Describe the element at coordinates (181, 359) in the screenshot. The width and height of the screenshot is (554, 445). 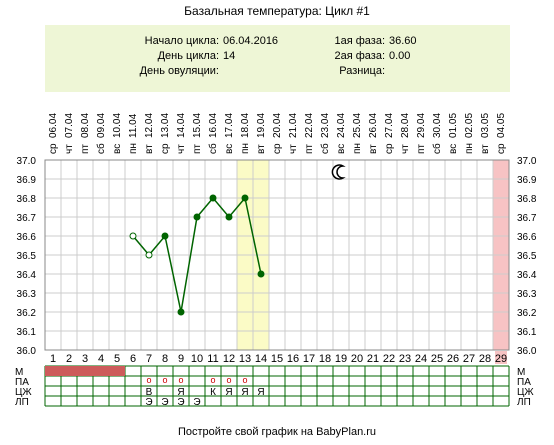
I see `day-number: 9` at that location.